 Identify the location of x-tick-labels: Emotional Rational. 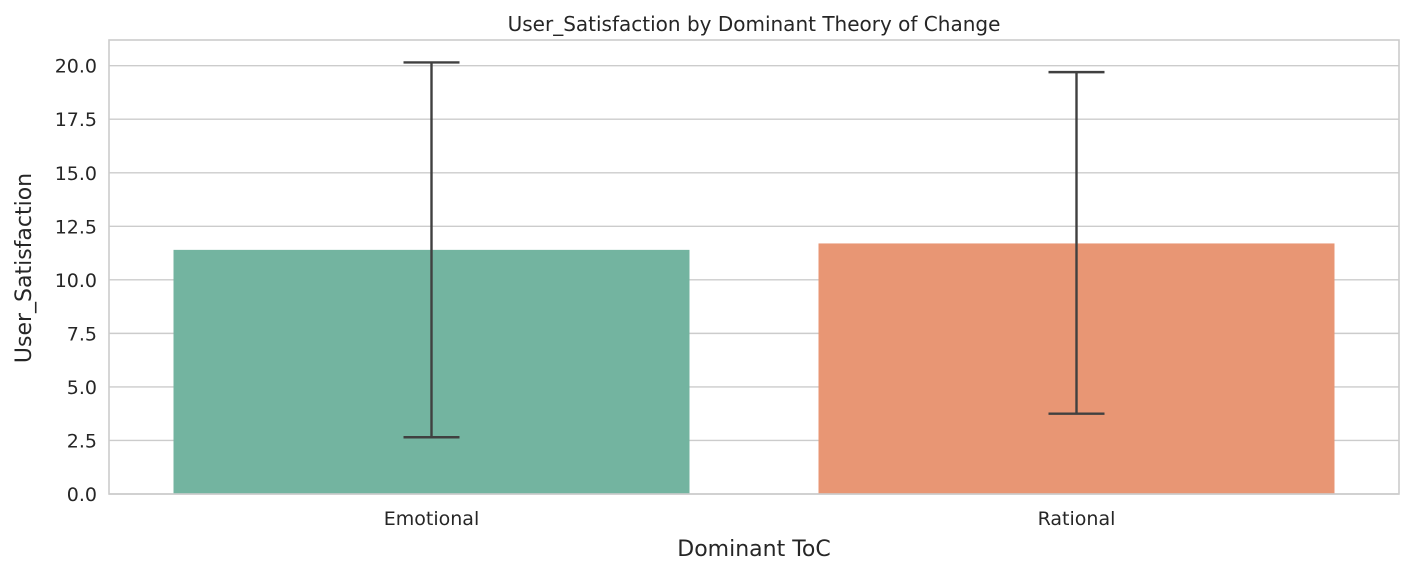
(750, 519).